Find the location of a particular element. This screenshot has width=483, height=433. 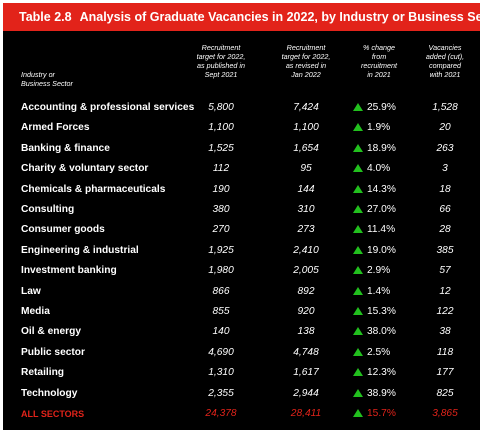

target-jan-cell: 1,654 is located at coordinates (306, 148).